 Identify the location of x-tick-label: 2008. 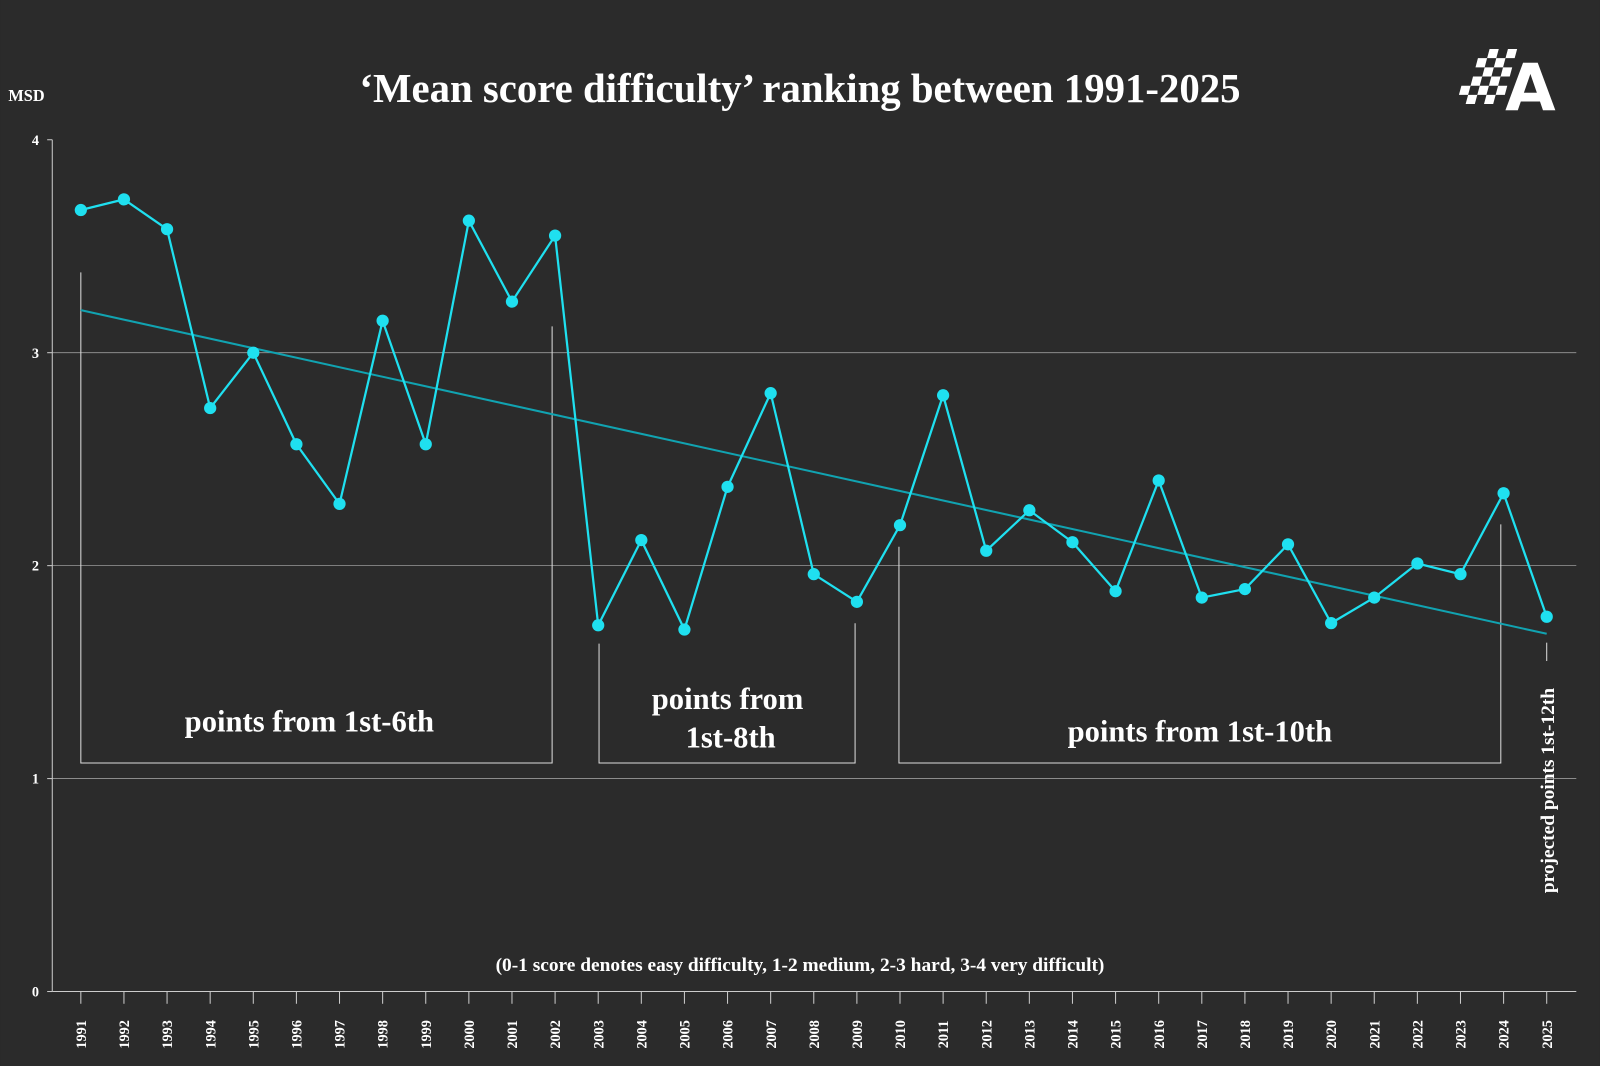
(815, 1034).